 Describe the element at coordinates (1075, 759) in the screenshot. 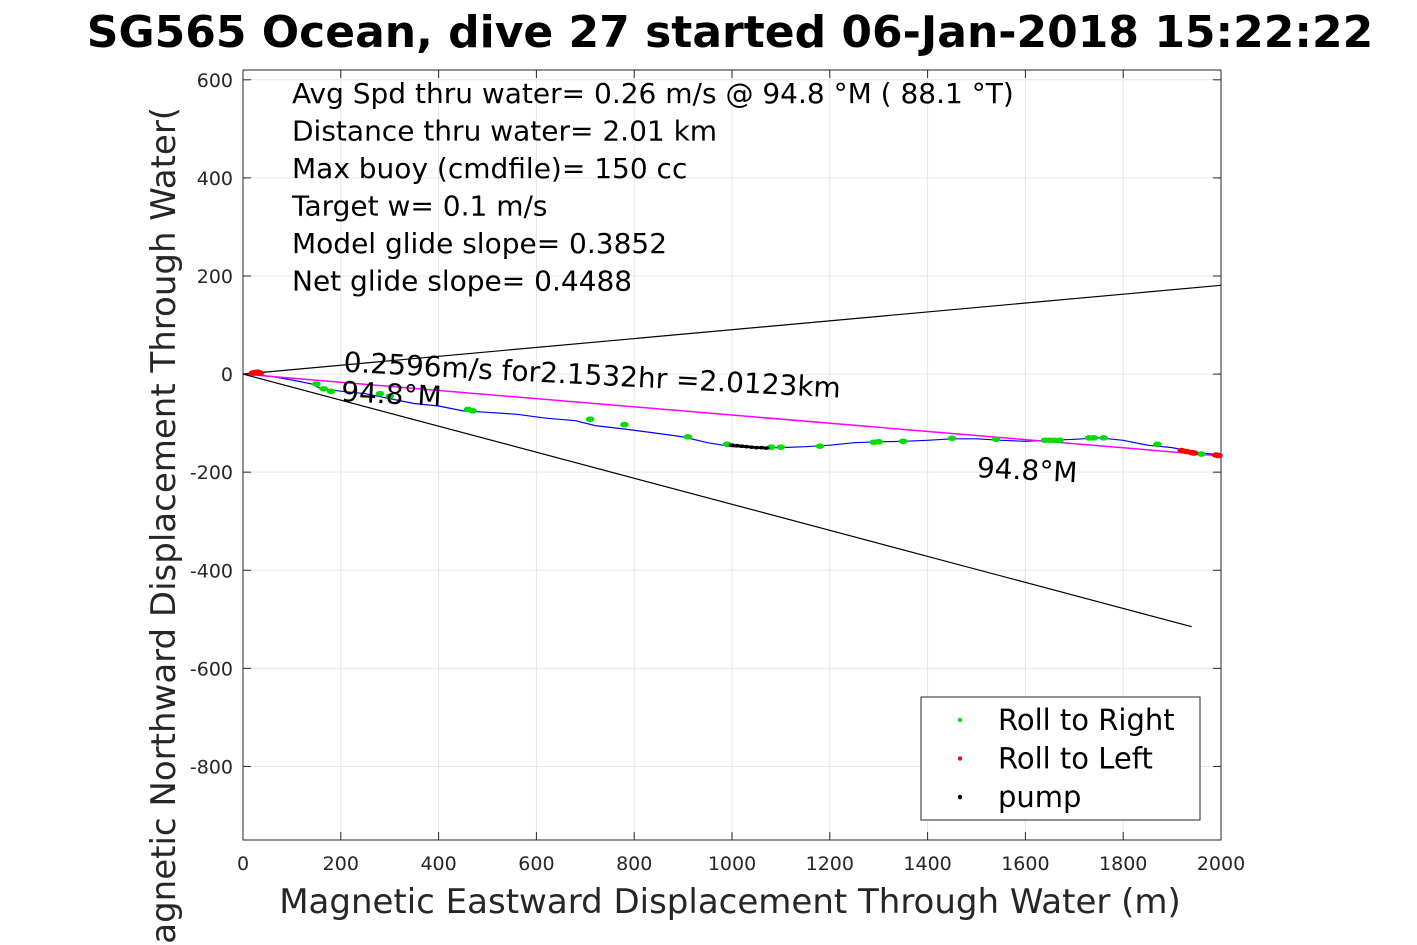

I see `legend-label-1: Roll to Left` at that location.